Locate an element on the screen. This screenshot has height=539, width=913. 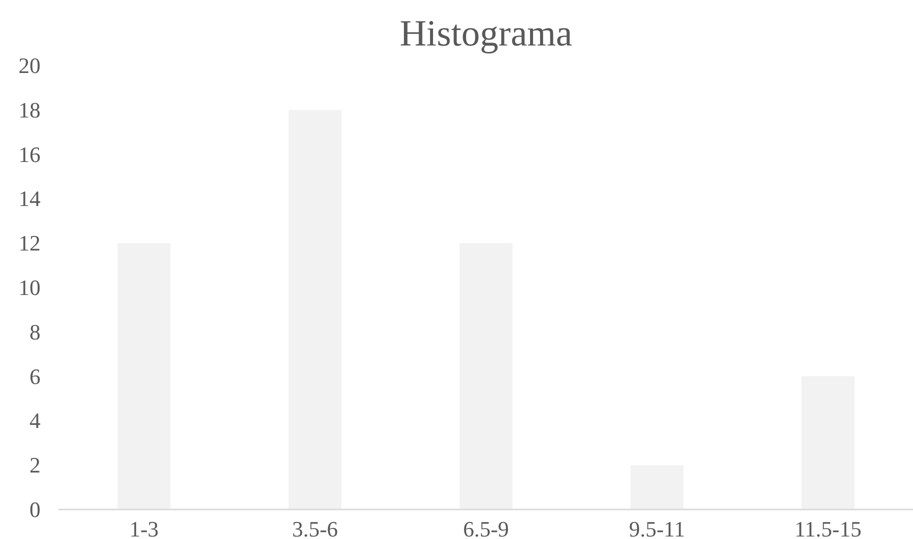
y-tick-label: 6 is located at coordinates (35, 376).